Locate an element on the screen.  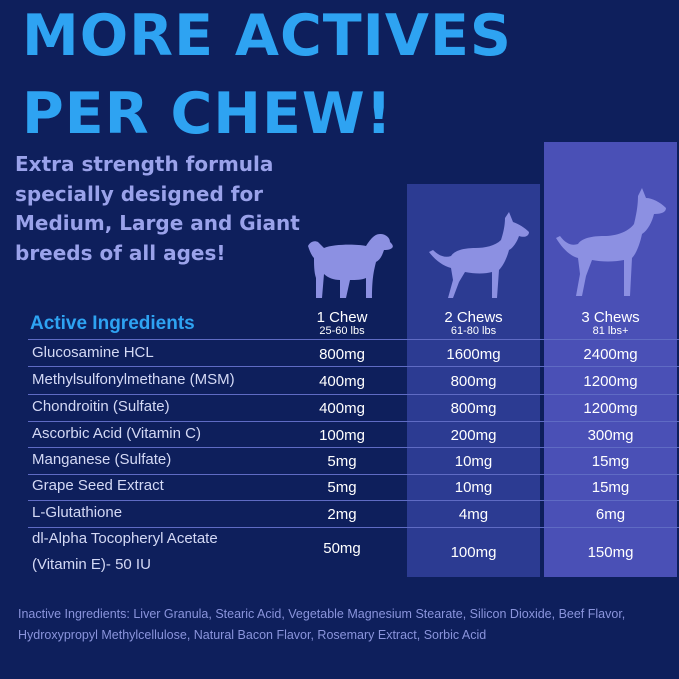
value-2-chews: 1600mg is located at coordinates (473, 354).